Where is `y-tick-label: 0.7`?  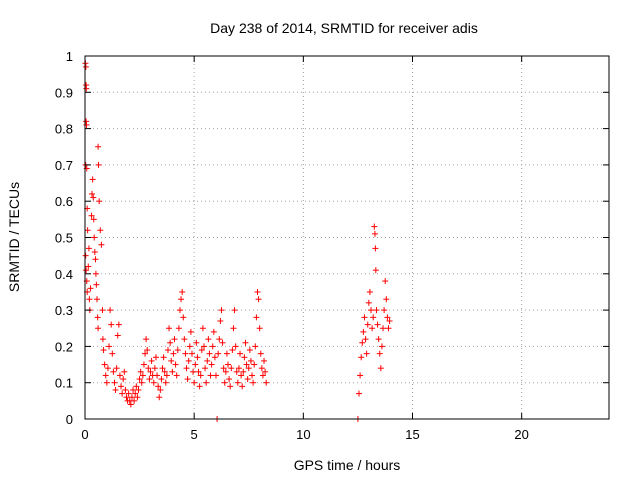
y-tick-label: 0.7 is located at coordinates (64, 165).